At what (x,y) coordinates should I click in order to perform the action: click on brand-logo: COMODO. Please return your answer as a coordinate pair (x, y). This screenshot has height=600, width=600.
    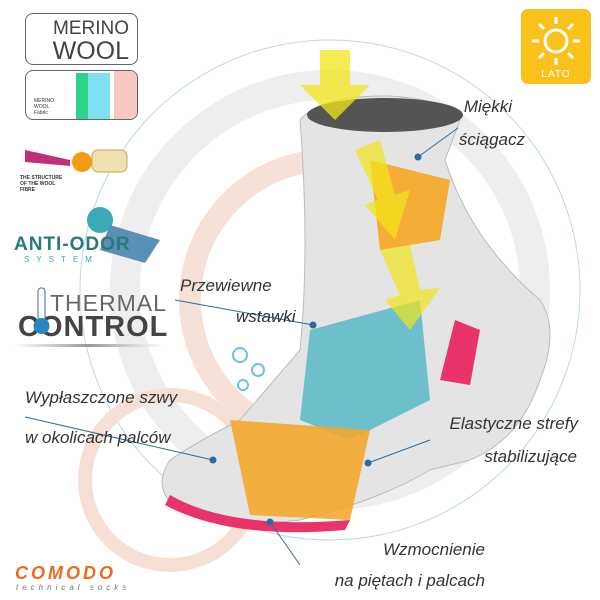
    Looking at the image, I should click on (65, 573).